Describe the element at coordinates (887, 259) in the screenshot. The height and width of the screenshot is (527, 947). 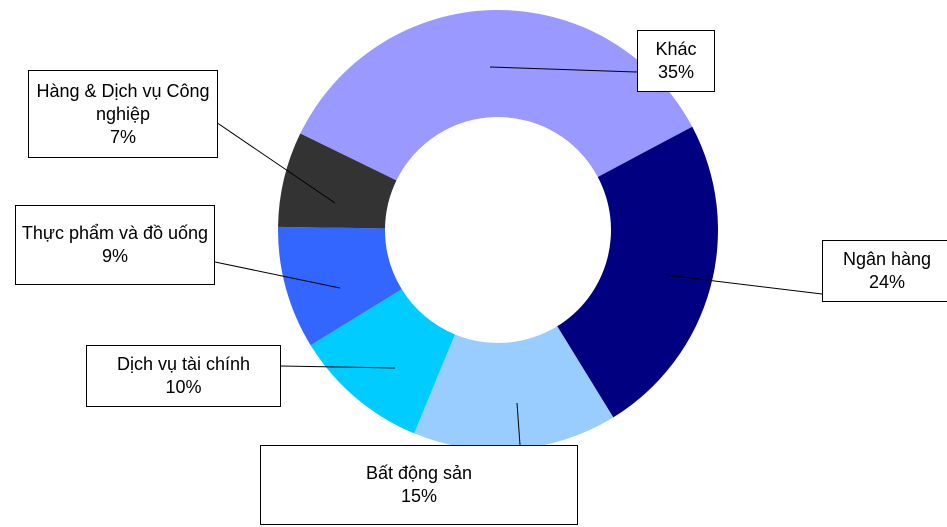
I see `label-name: Ngân hàng` at that location.